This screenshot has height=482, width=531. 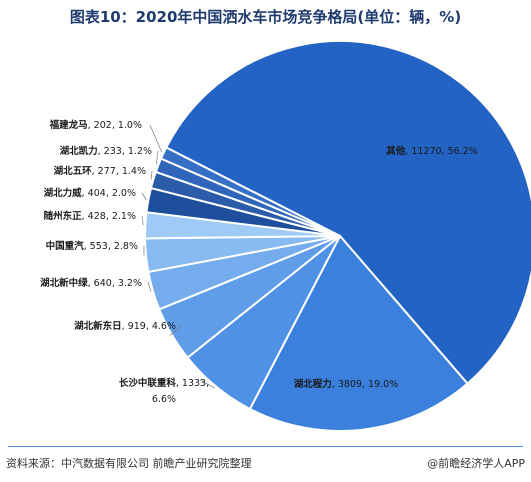 What do you see at coordinates (164, 391) in the screenshot?
I see `slice-label: 长沙中联重科, 1333, 6.6%` at bounding box center [164, 391].